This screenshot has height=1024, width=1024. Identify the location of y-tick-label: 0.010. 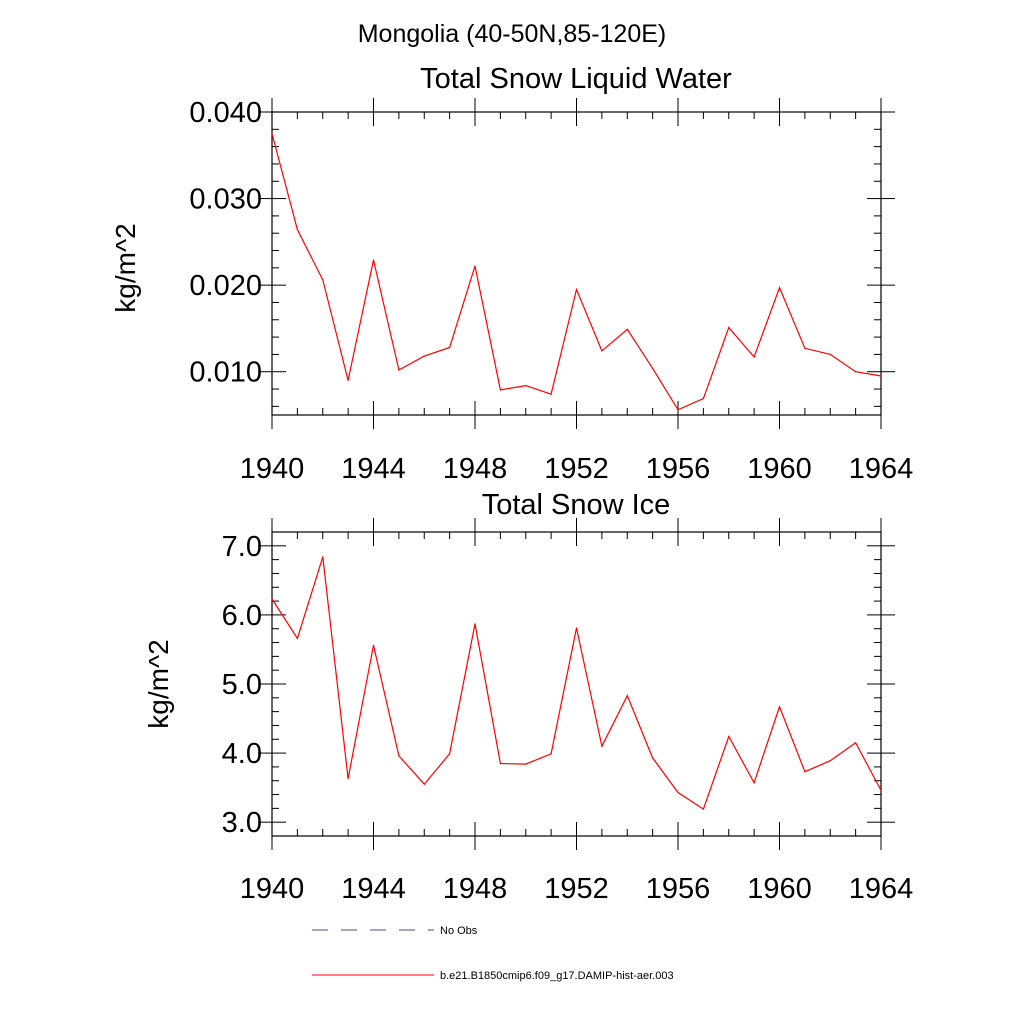
(225, 373).